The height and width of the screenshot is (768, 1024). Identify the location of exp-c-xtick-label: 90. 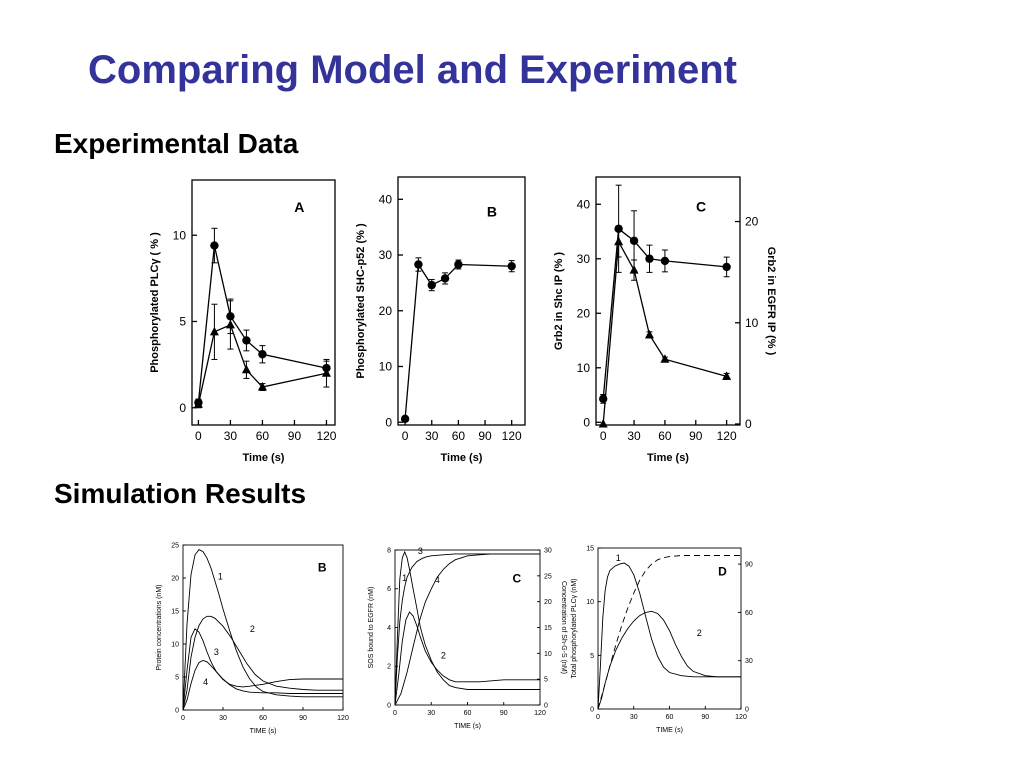
(696, 436).